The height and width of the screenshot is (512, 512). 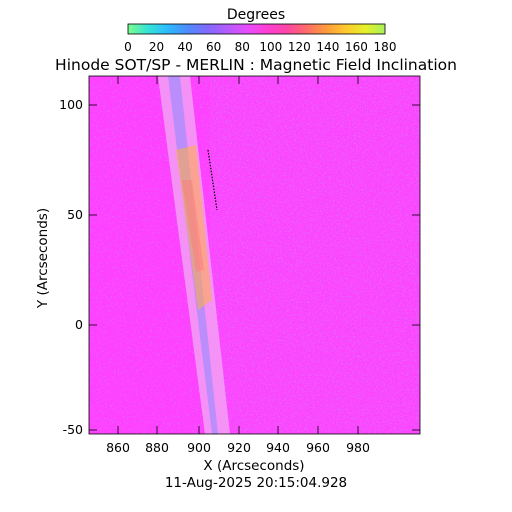 I want to click on colorbar-tick-label: 180, so click(x=385, y=47).